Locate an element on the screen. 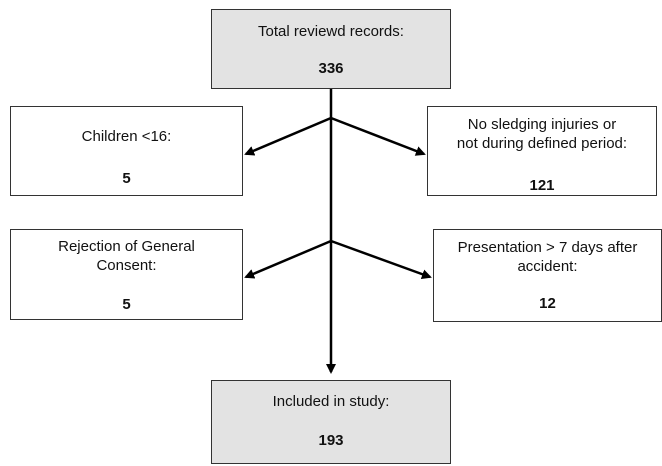 The image size is (662, 466). arrow-to-consent is located at coordinates (288, 259).